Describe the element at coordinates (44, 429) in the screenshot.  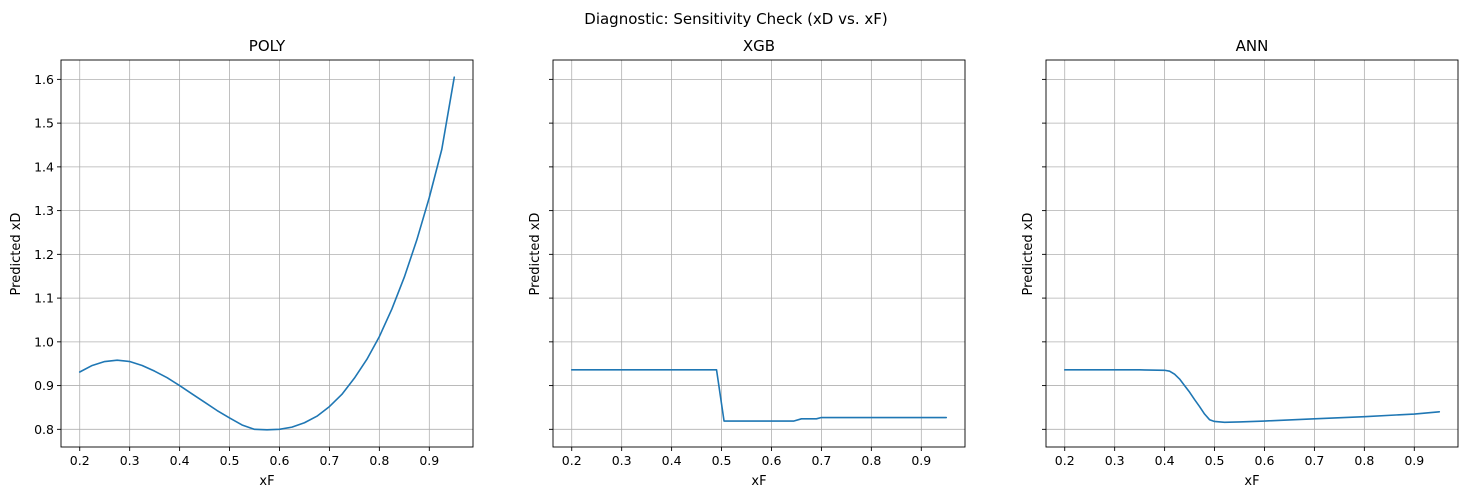
I see `y-tick-label: 0.8` at that location.